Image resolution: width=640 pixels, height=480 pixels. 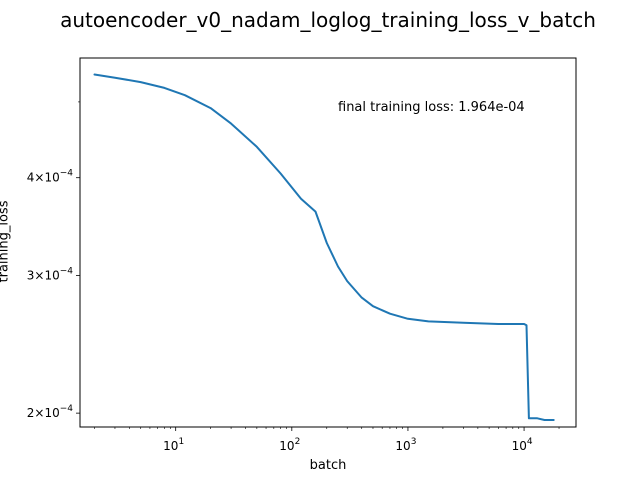 What do you see at coordinates (289, 445) in the screenshot?
I see `x-tick-label: 10²` at bounding box center [289, 445].